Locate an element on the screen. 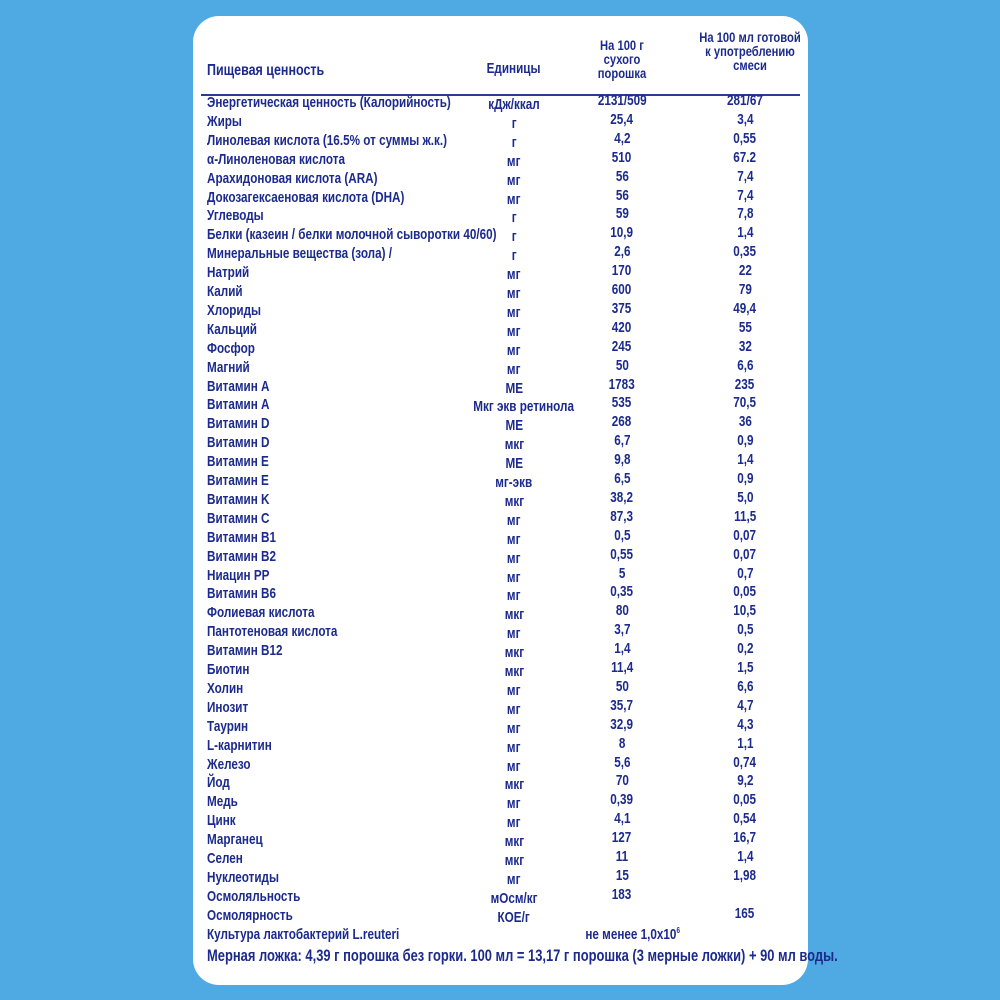 The width and height of the screenshot is (1000, 1000). row-name: Витамин B1 is located at coordinates (242, 537).